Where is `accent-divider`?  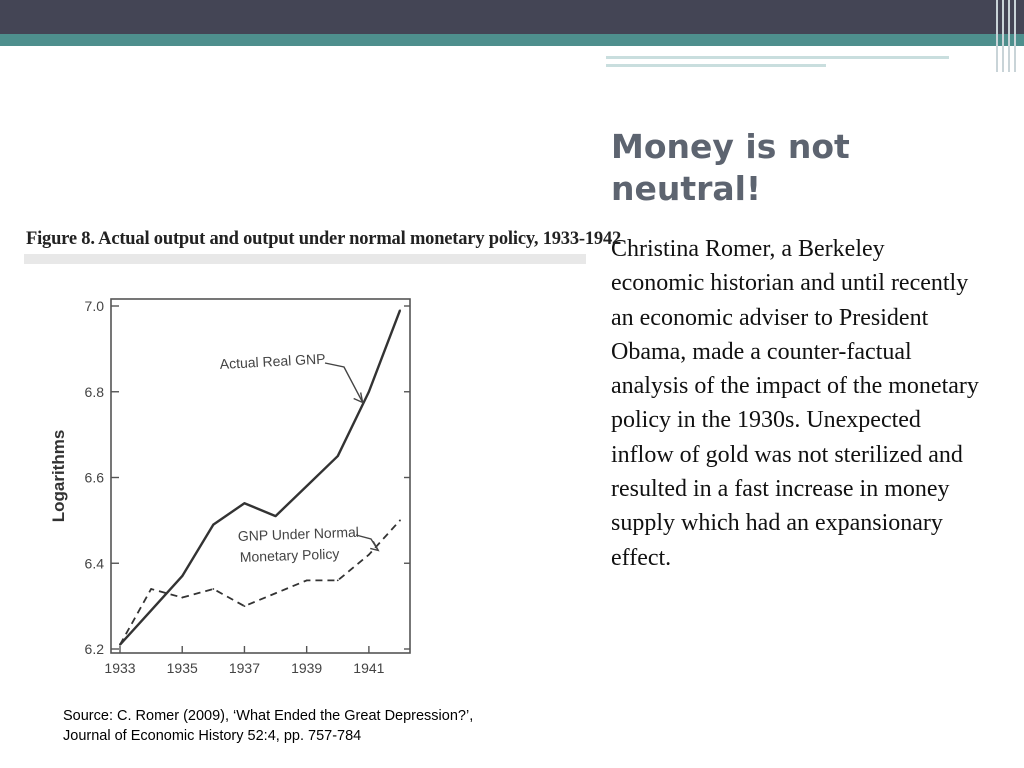
accent-divider is located at coordinates (305, 47).